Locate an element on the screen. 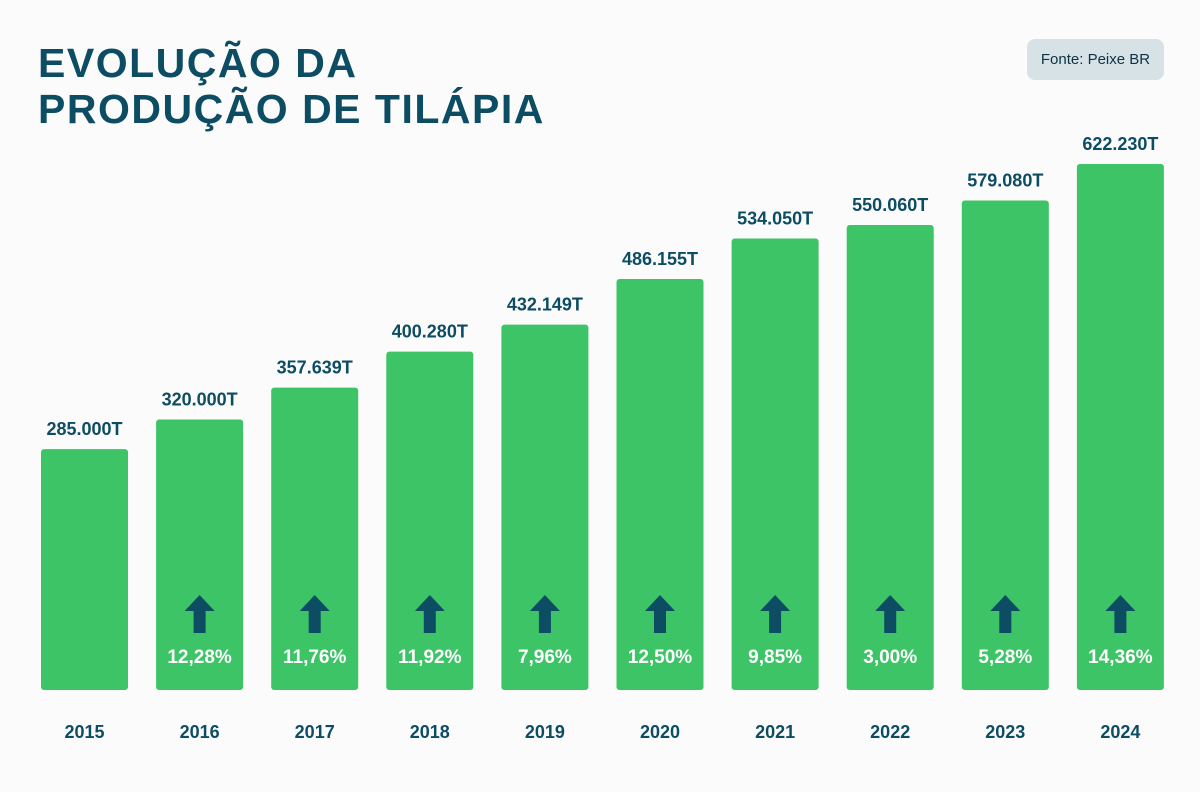  bar-2019 is located at coordinates (545, 507).